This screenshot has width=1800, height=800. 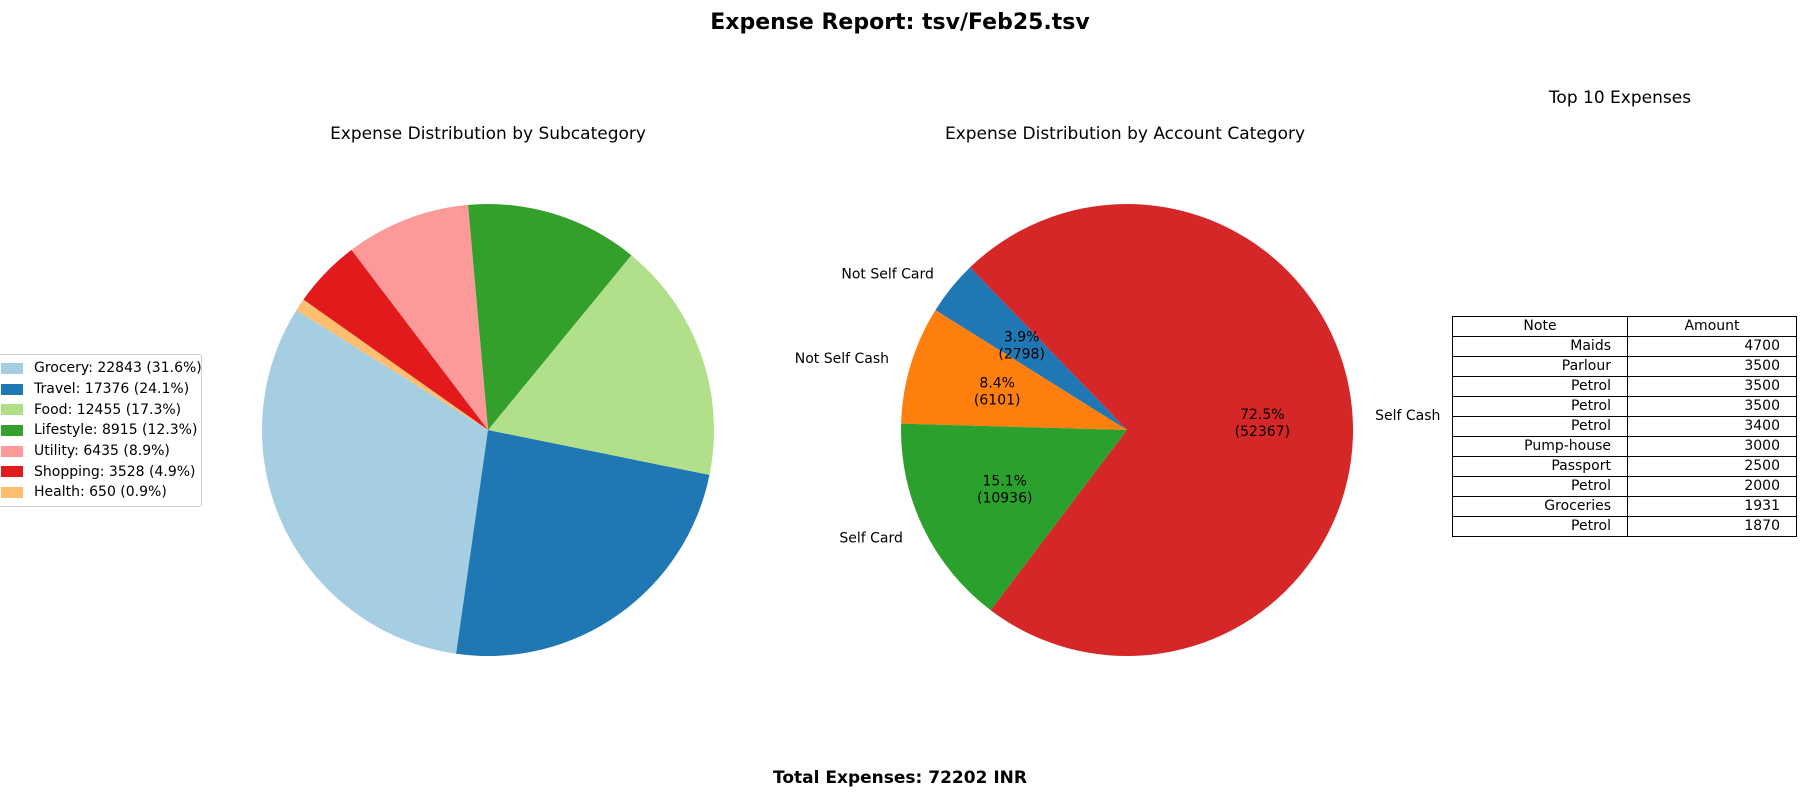 I want to click on account-slice-not-self-card, so click(x=1031, y=348).